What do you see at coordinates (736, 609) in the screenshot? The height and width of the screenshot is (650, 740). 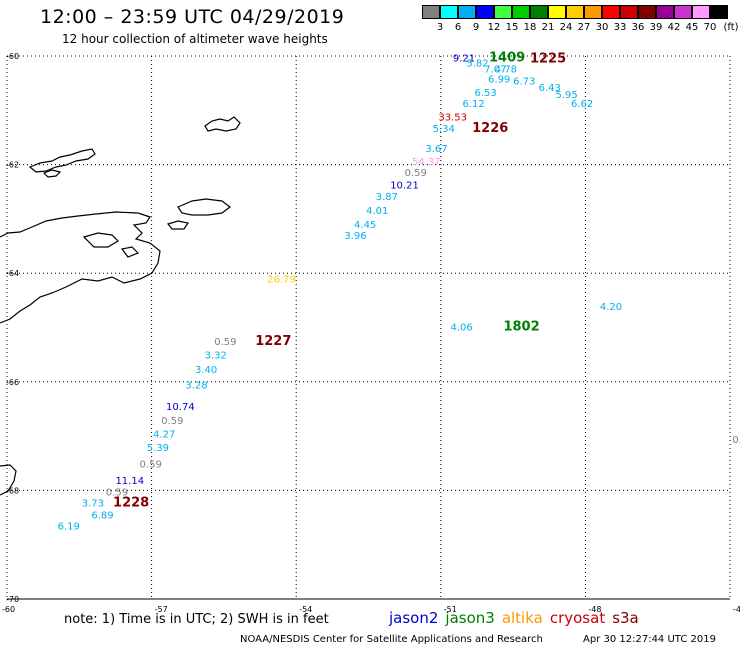 I see `lon-tick-label: -45` at bounding box center [736, 609].